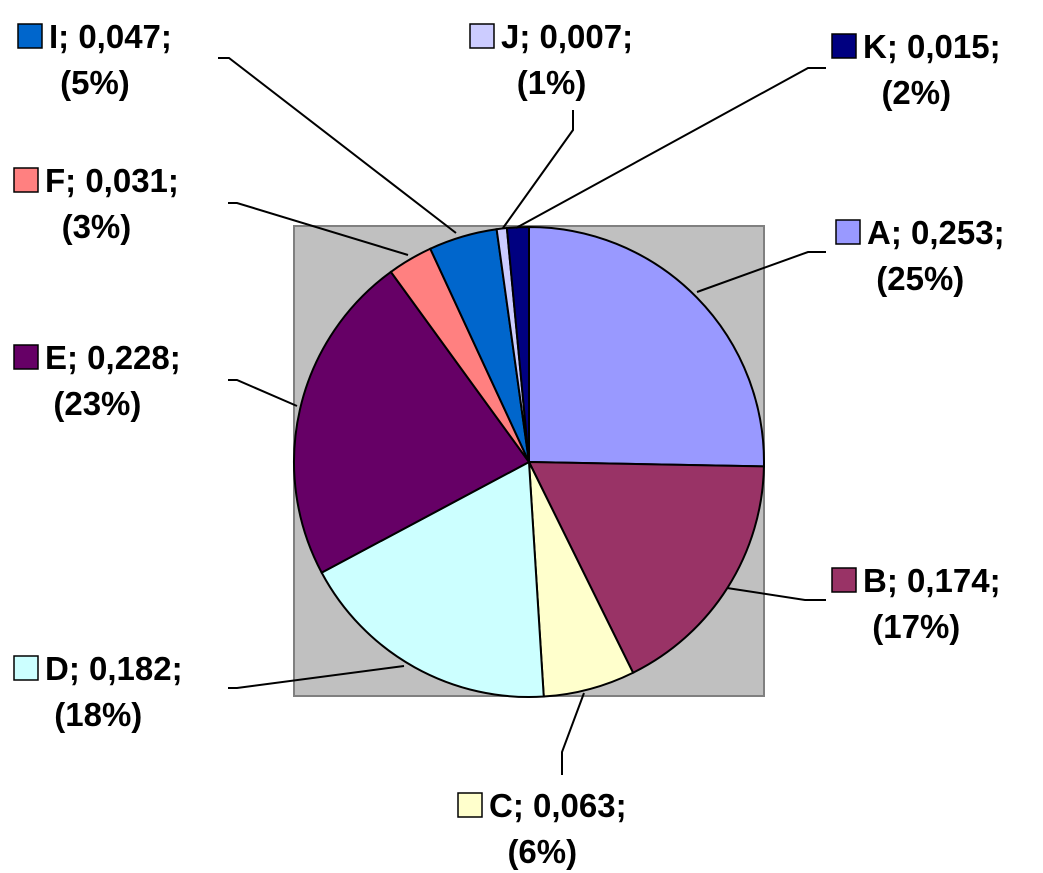 The height and width of the screenshot is (873, 1043). Describe the element at coordinates (920, 255) in the screenshot. I see `data-label-a: A; 0,253; (25%)` at that location.